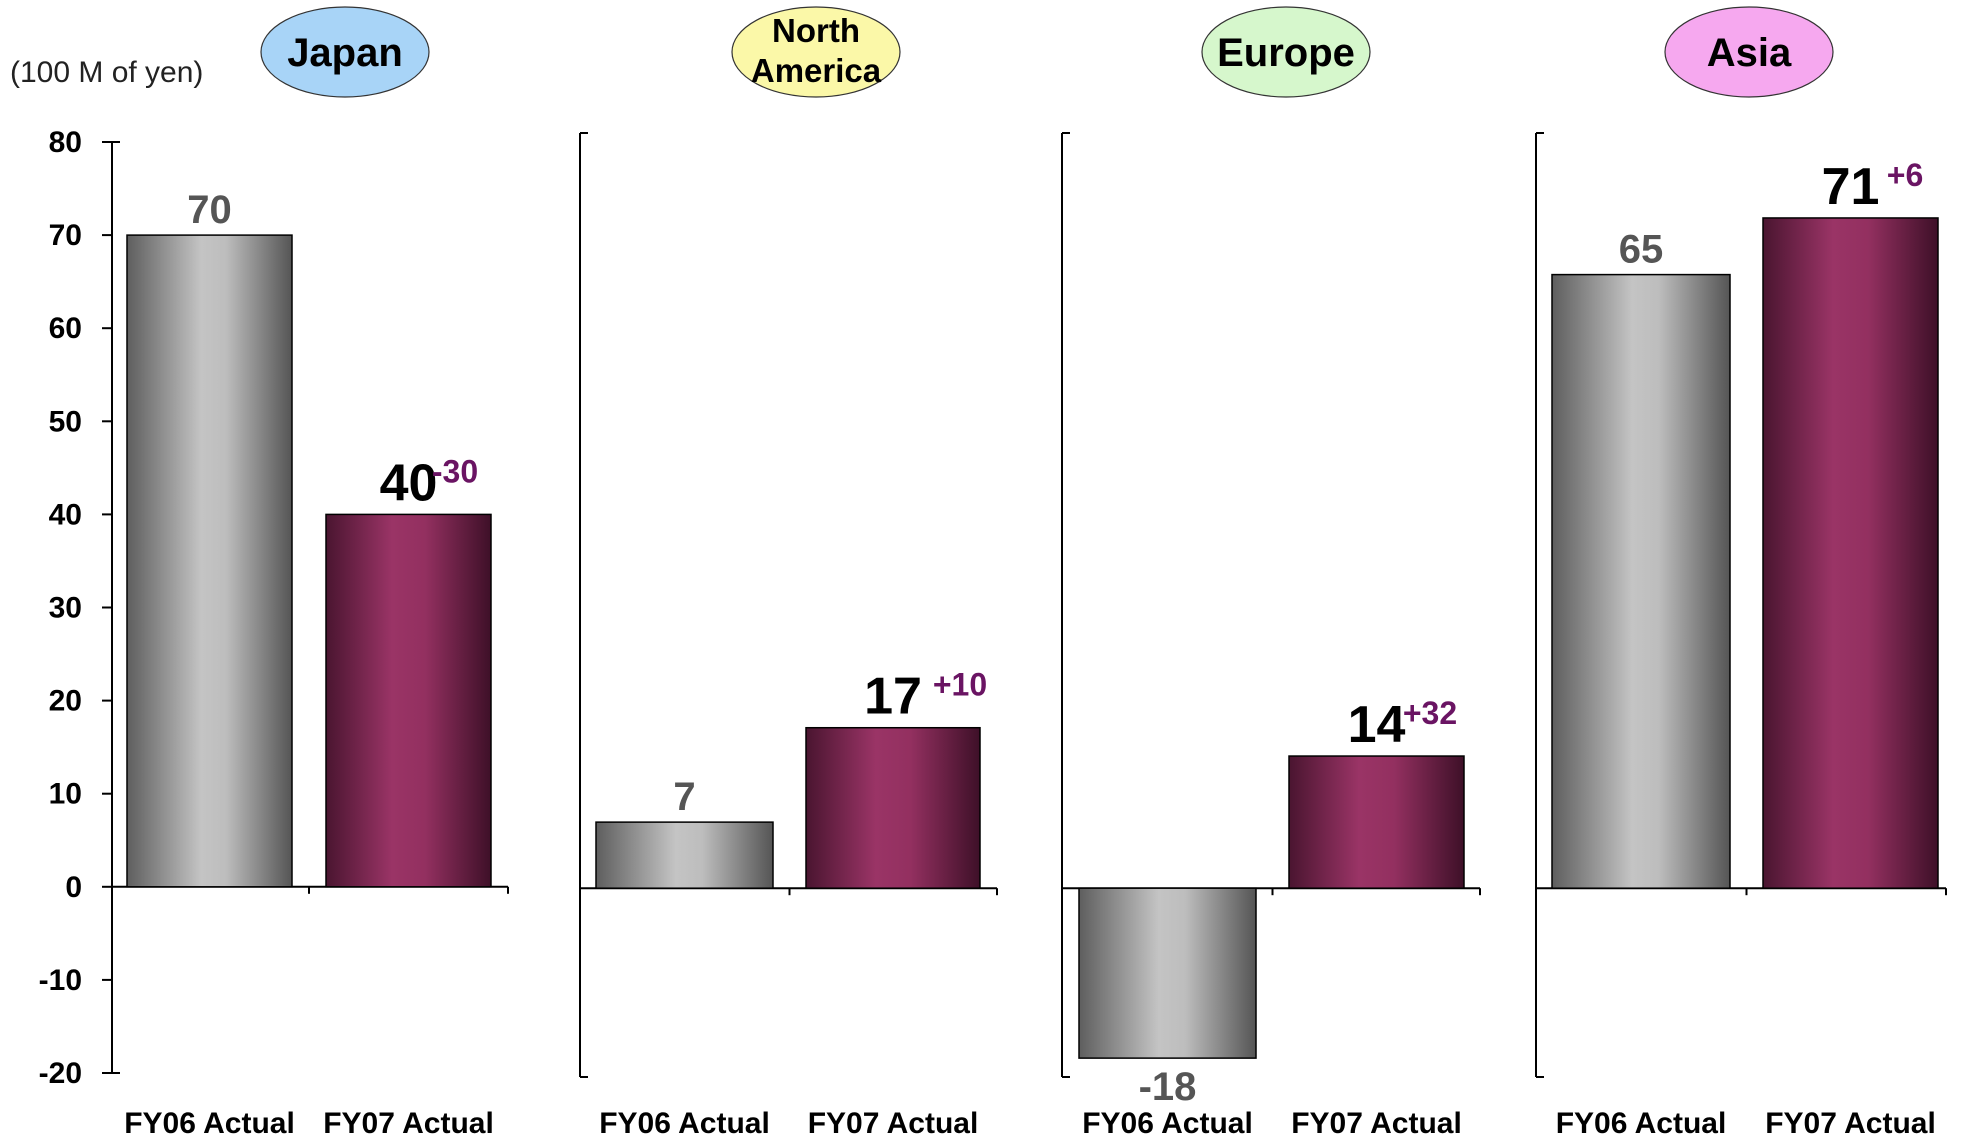 Image resolution: width=1968 pixels, height=1143 pixels. I want to click on value-label-fy06: 70, so click(209, 210).